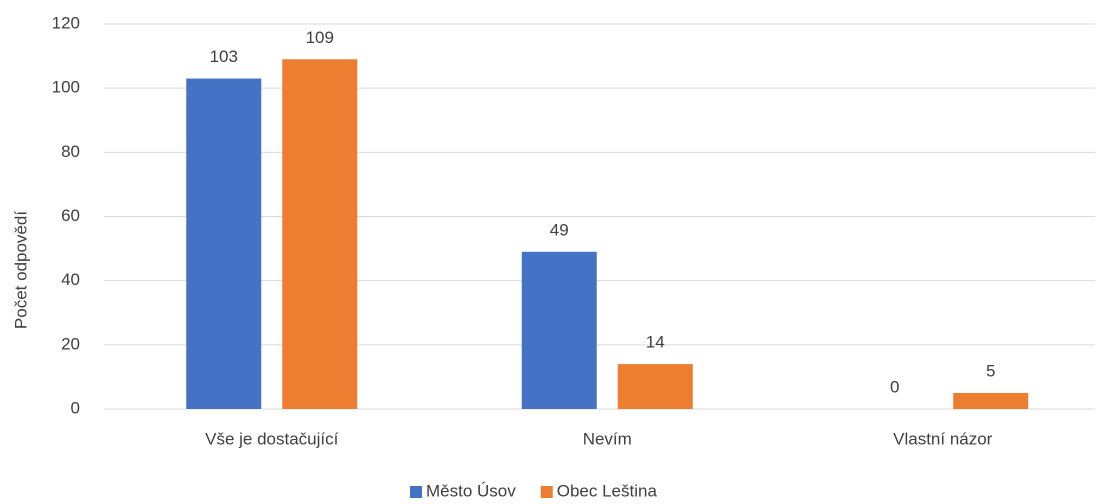 Image resolution: width=1103 pixels, height=504 pixels. What do you see at coordinates (20, 270) in the screenshot?
I see `y-axis-label: Počet odpovědí` at bounding box center [20, 270].